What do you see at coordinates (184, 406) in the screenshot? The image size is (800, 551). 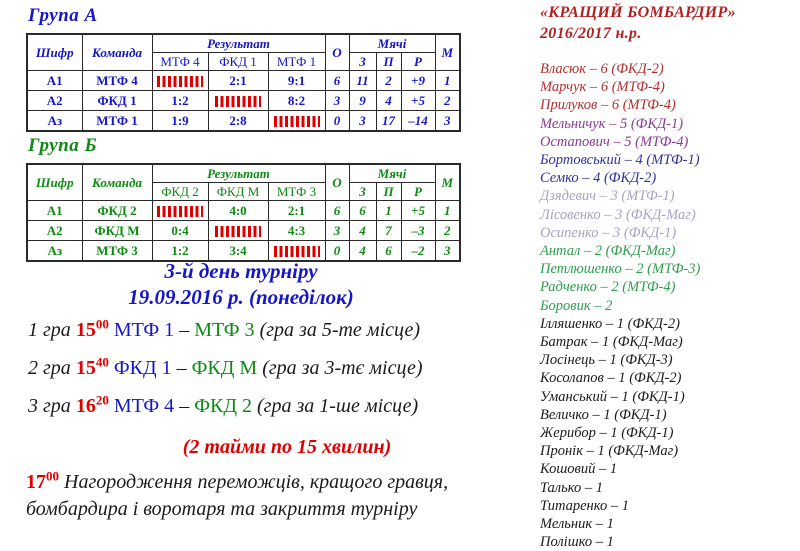 I see `vs-dash: –` at bounding box center [184, 406].